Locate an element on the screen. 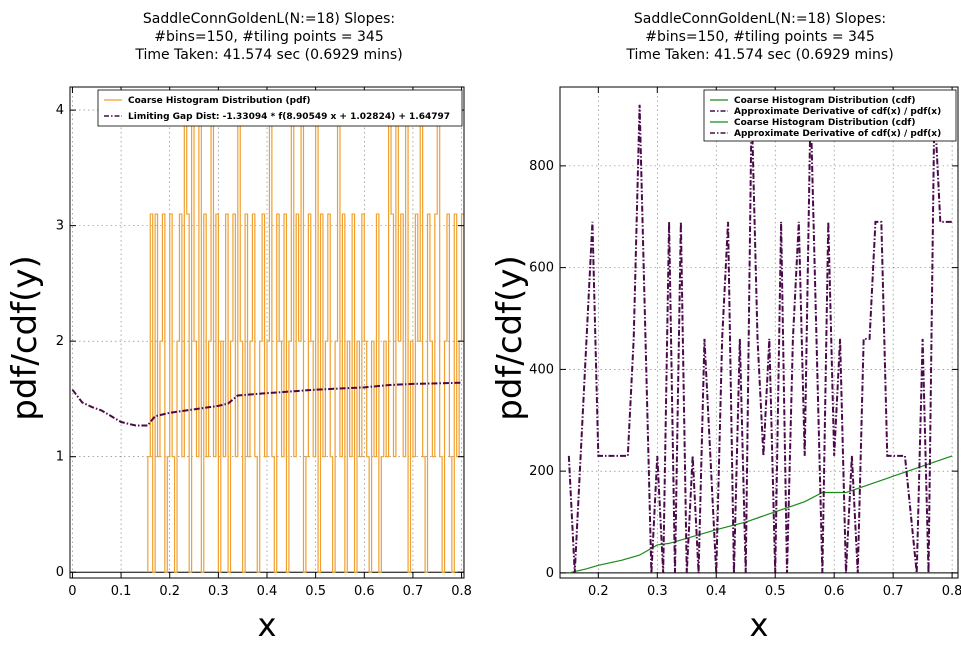  left-x-tick-label: 0 is located at coordinates (72, 591).